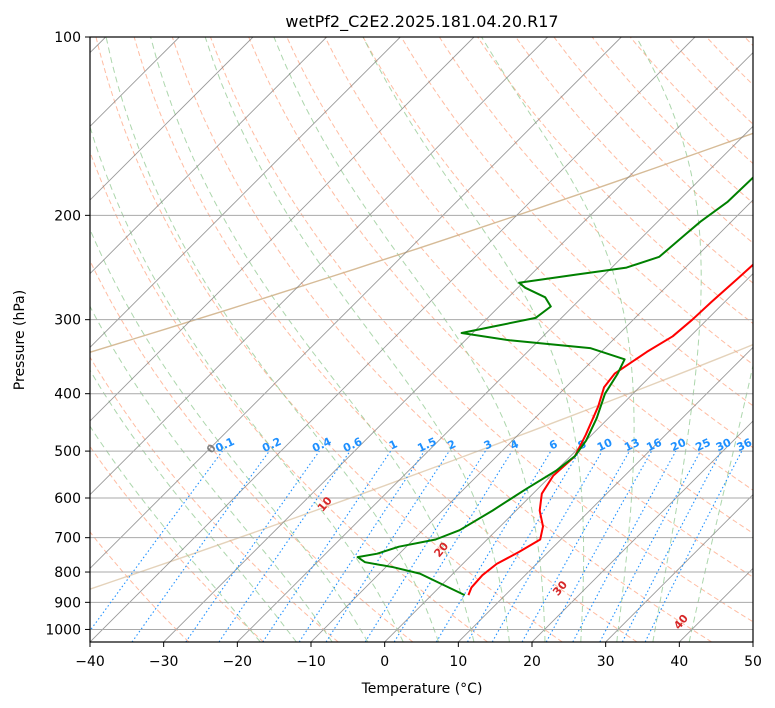  I want to click on x-tick-label: 20, so click(532, 662).